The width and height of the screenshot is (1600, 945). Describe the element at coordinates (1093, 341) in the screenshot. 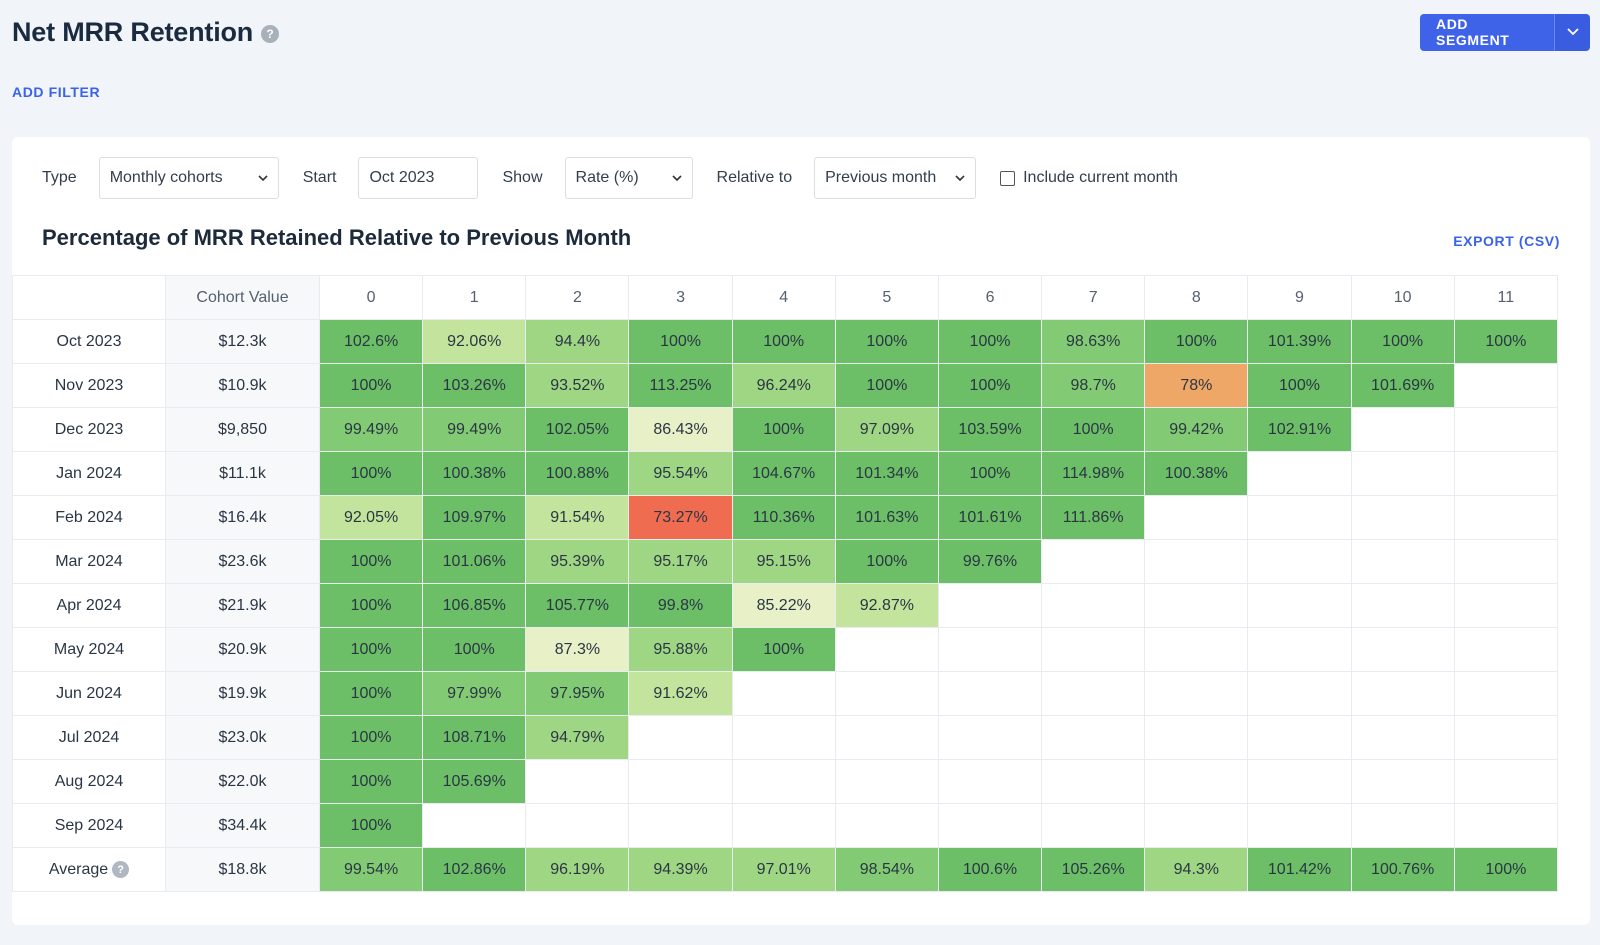

I see `retention-cell: 98.63%` at that location.